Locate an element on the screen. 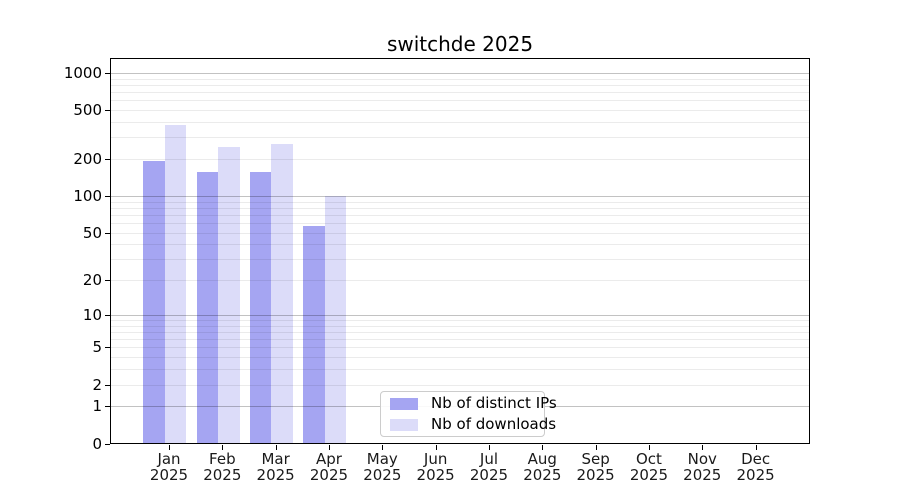 This screenshot has width=900, height=500. bar-mar-downloads is located at coordinates (282, 294).